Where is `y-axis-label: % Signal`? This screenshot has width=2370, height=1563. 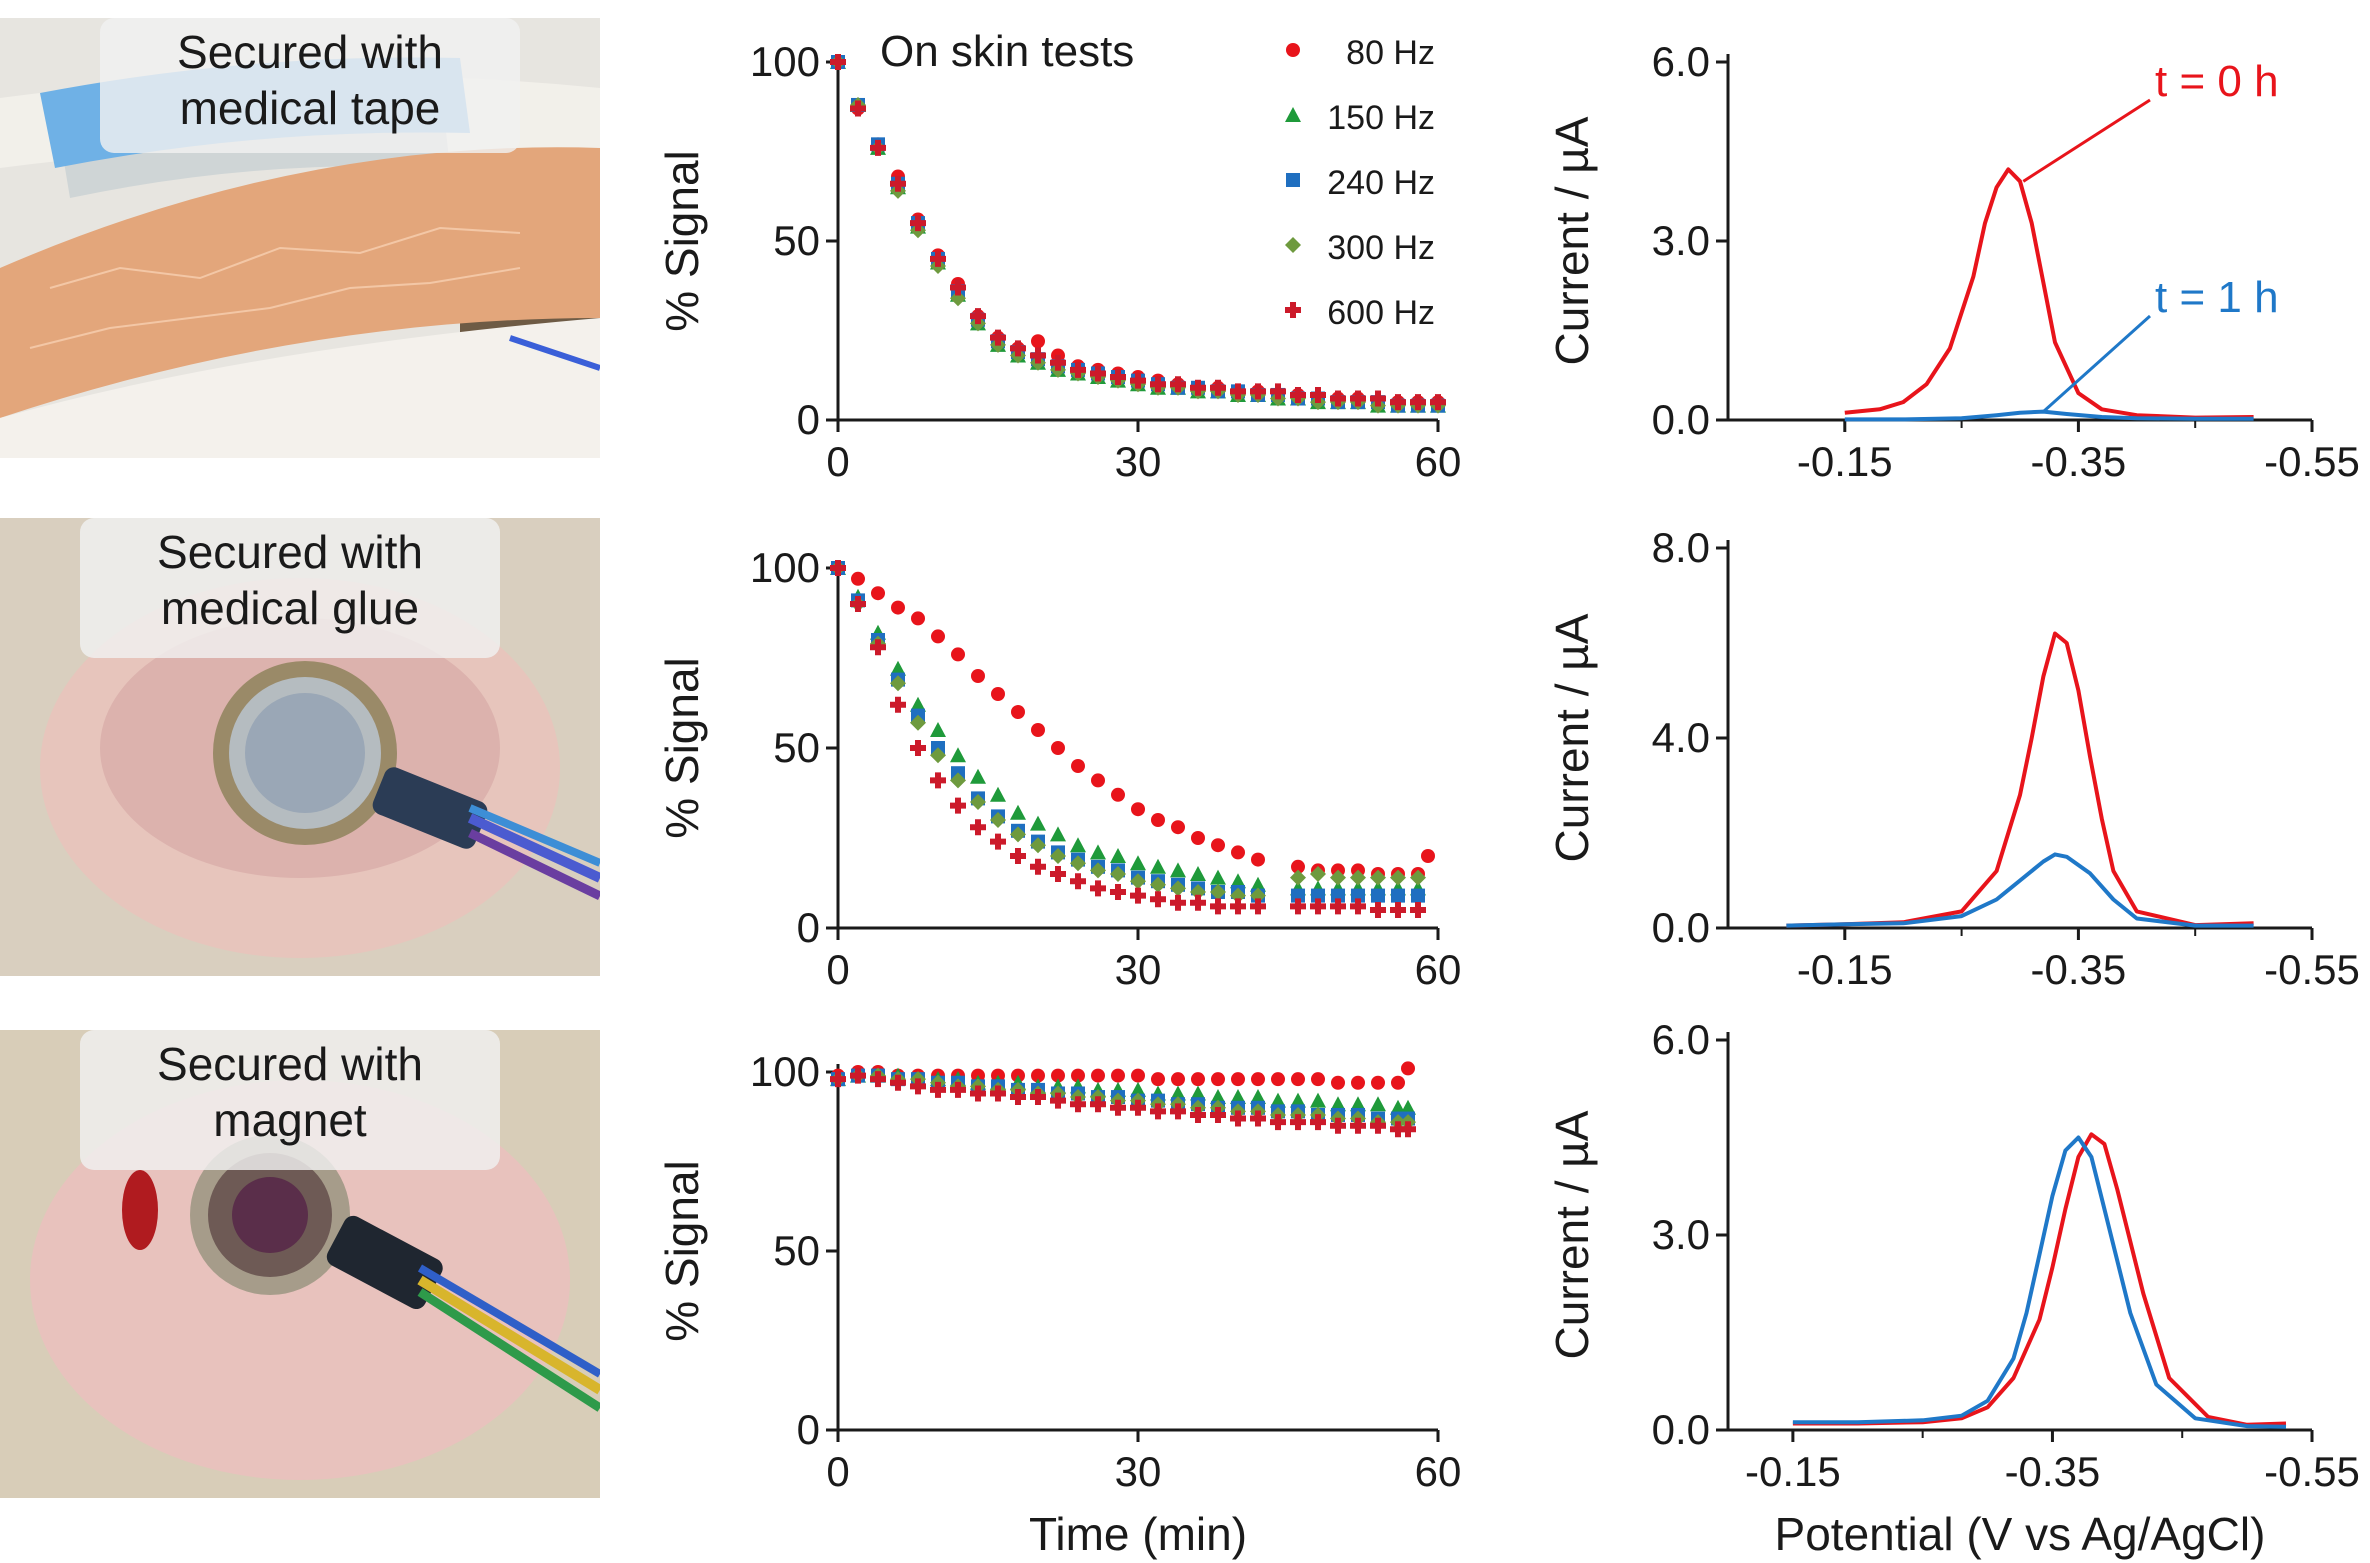
y-axis-label: % Signal is located at coordinates (682, 241).